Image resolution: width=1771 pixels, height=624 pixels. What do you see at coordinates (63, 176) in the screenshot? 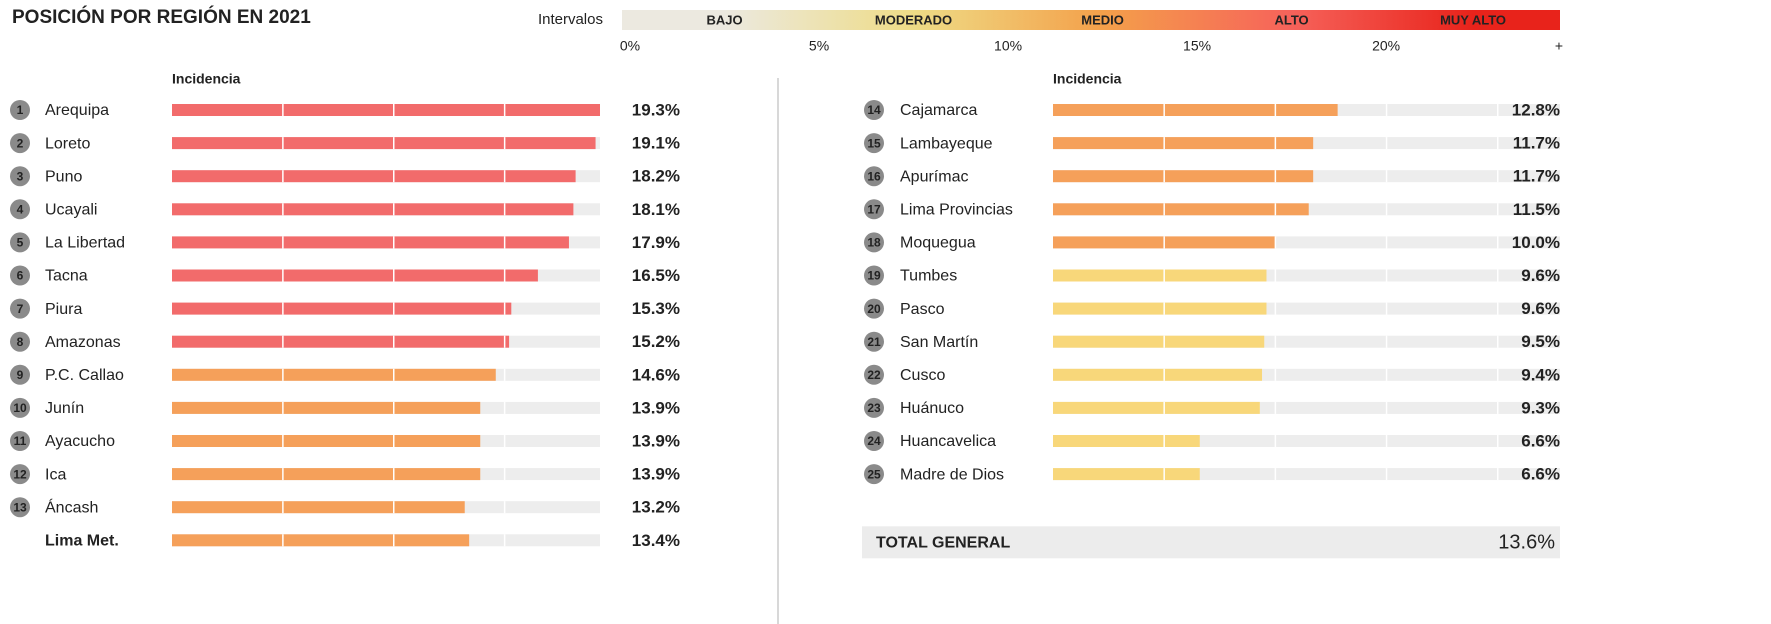
I see `region-name: Puno` at bounding box center [63, 176].